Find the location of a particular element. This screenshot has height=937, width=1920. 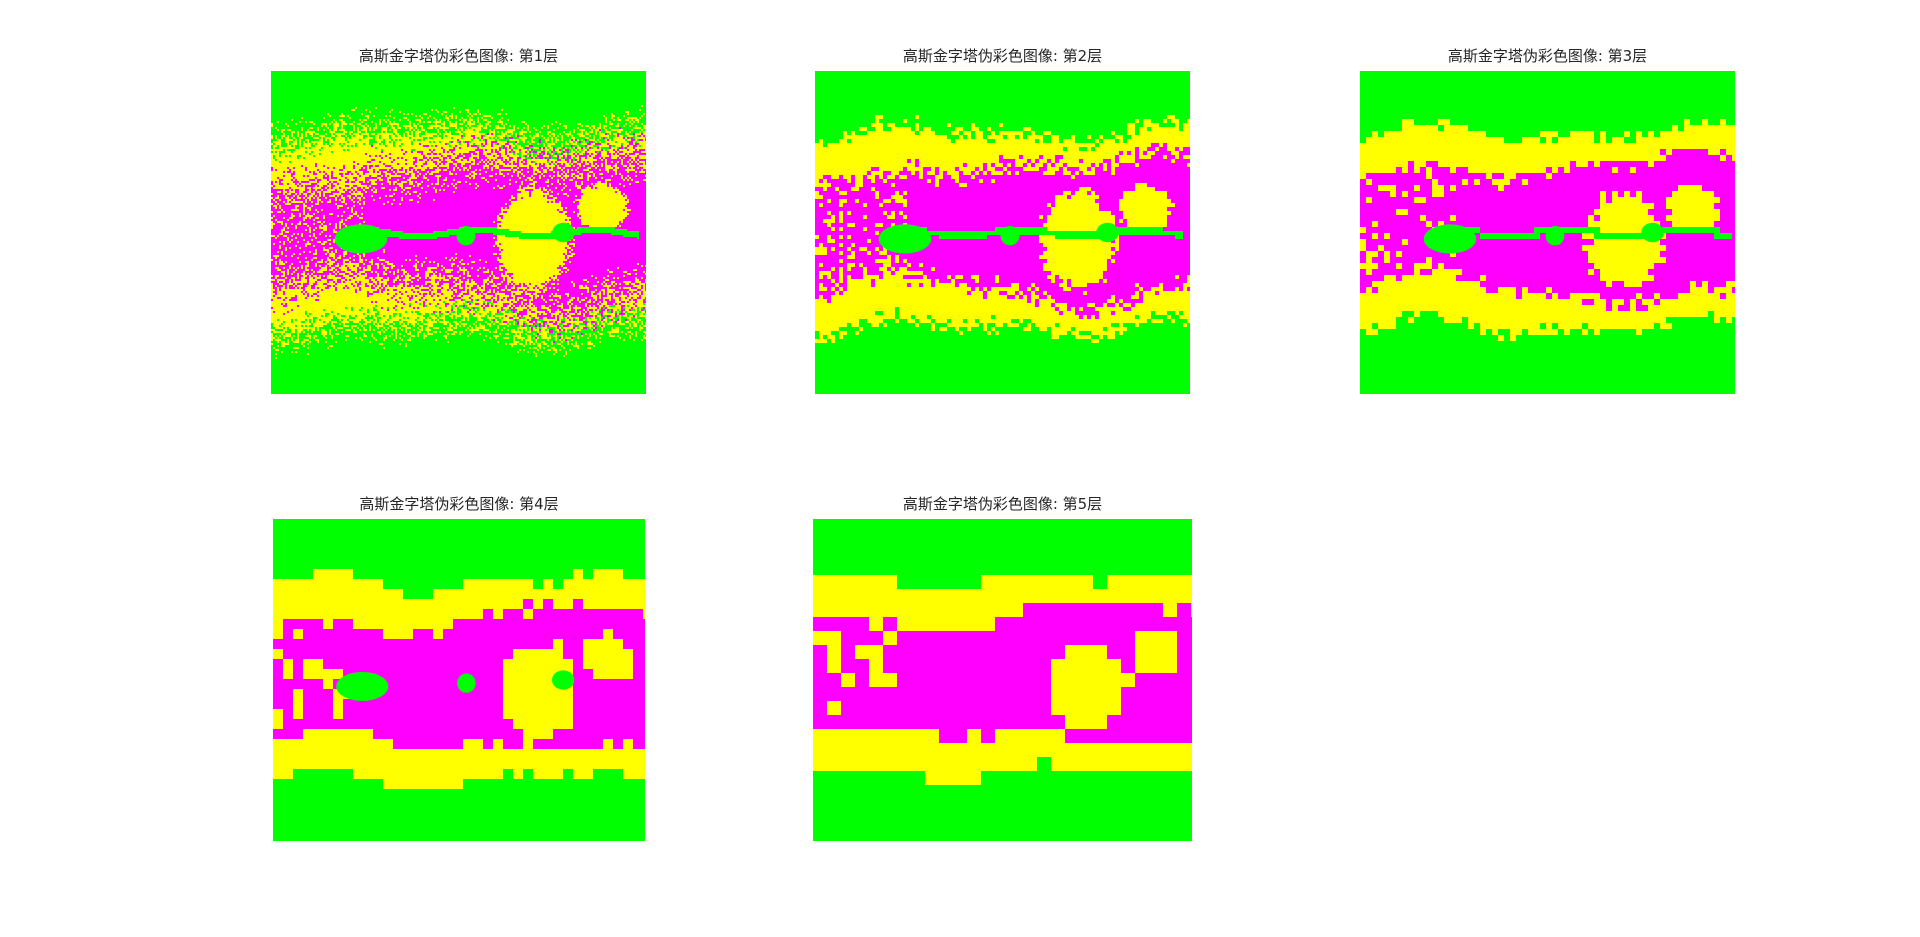

subplot-level-3: 高斯金字塔伪彩色图像: 第3层 is located at coordinates (1547, 220).